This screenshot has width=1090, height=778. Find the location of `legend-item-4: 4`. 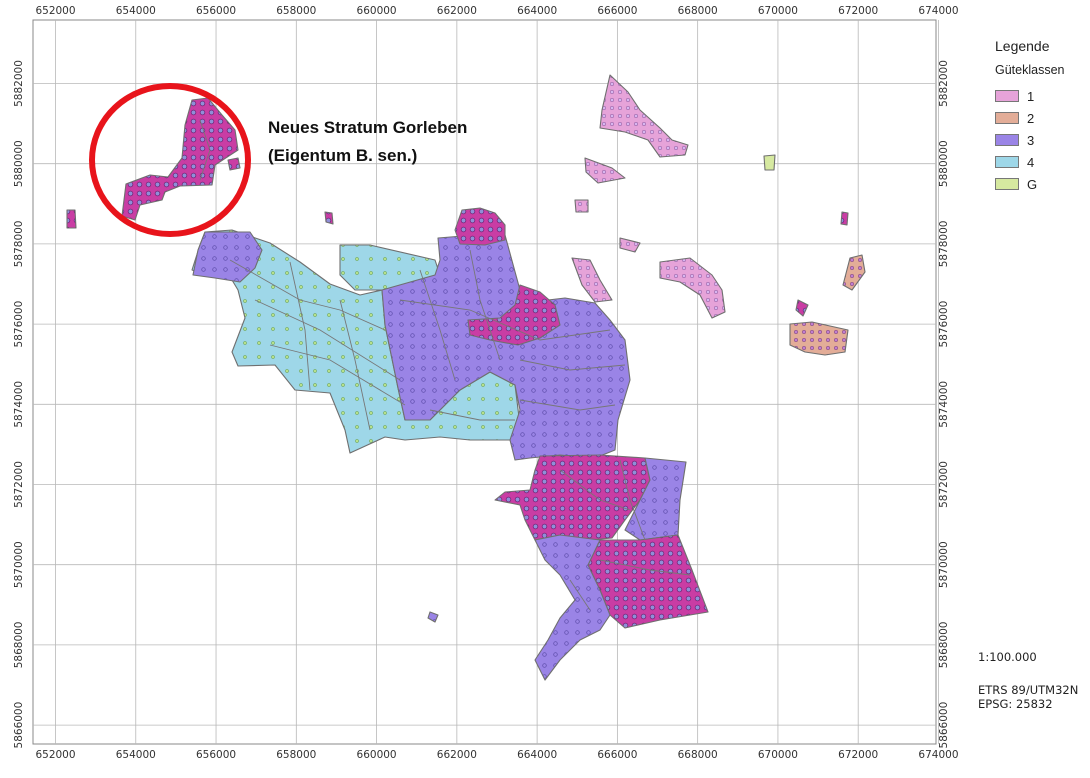

legend-item-4: 4 is located at coordinates (1040, 162).